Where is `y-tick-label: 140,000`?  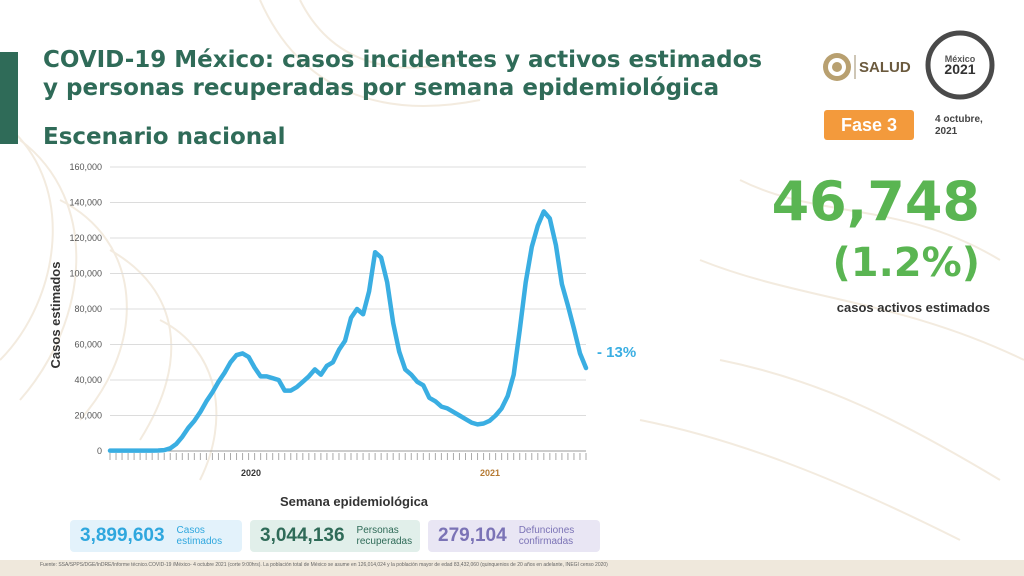
y-tick-label: 140,000 is located at coordinates (85, 203).